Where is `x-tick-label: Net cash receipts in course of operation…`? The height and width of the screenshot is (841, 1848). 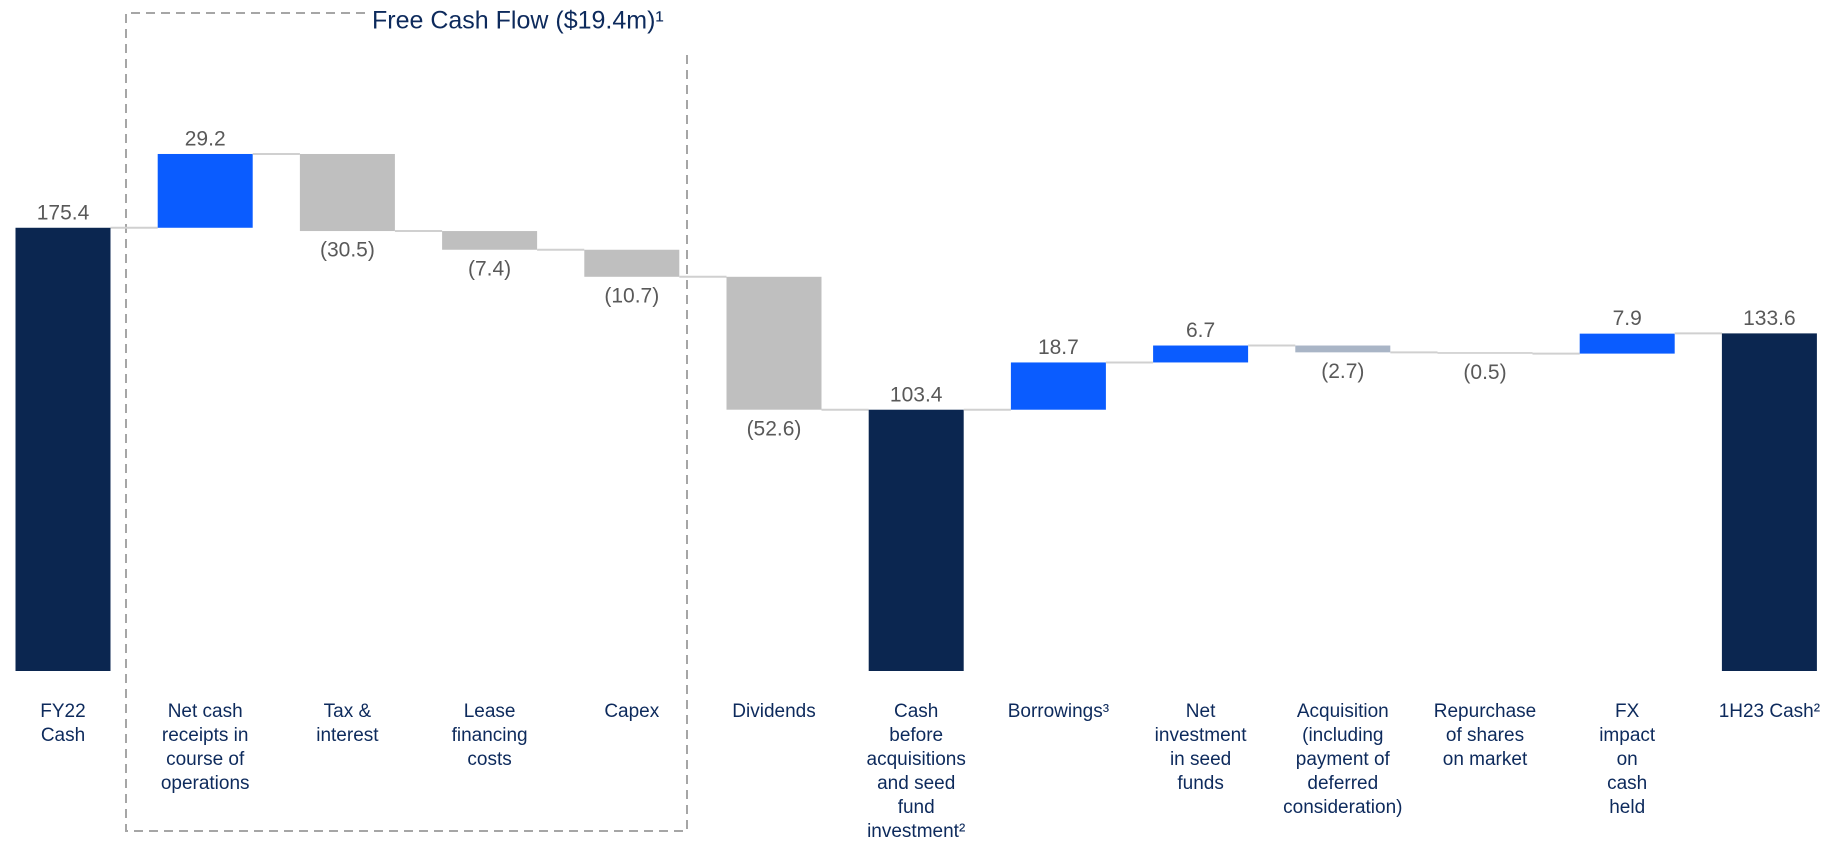
x-tick-label: Net cash receipts in course of operation… is located at coordinates (205, 747).